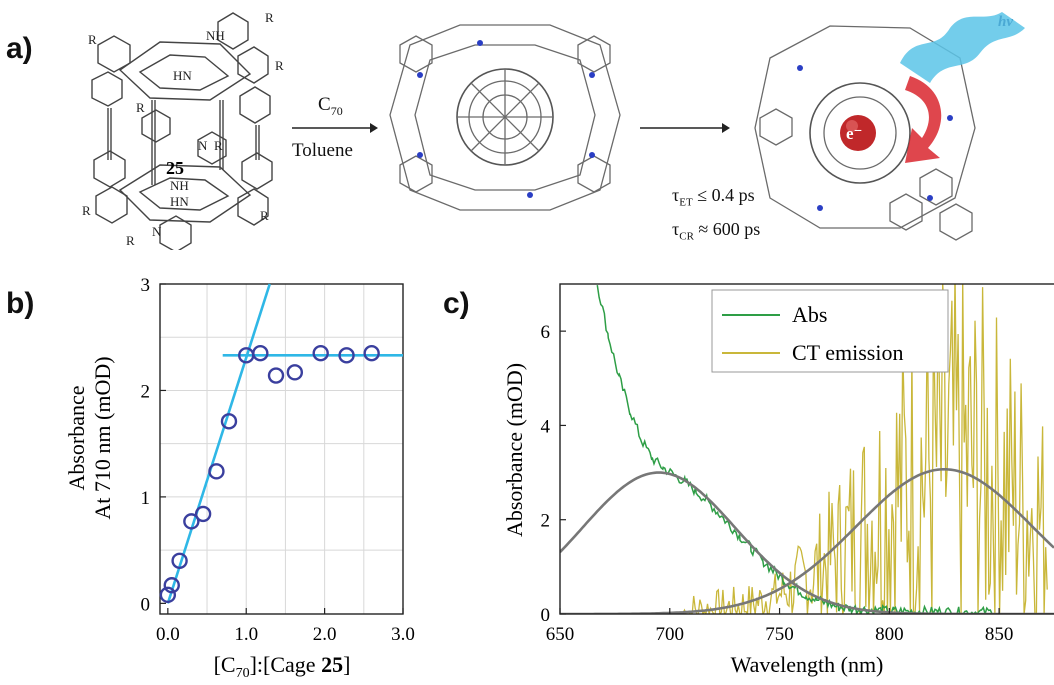  Describe the element at coordinates (264, 215) in the screenshot. I see `r-label-7: R` at that location.